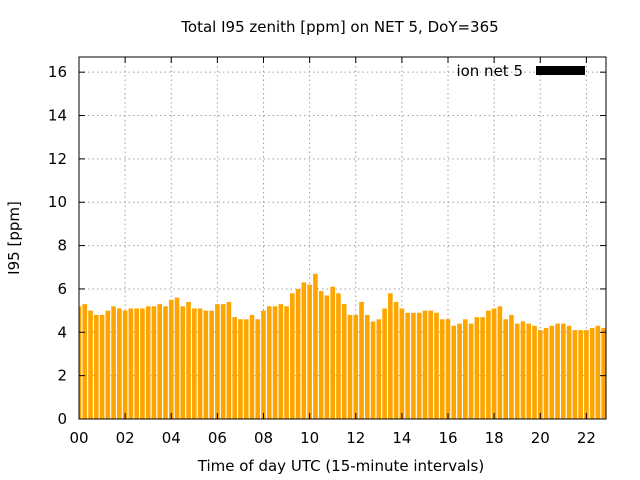  What do you see at coordinates (14, 238) in the screenshot?
I see `y-axis-label: I95 [ppm]` at bounding box center [14, 238].